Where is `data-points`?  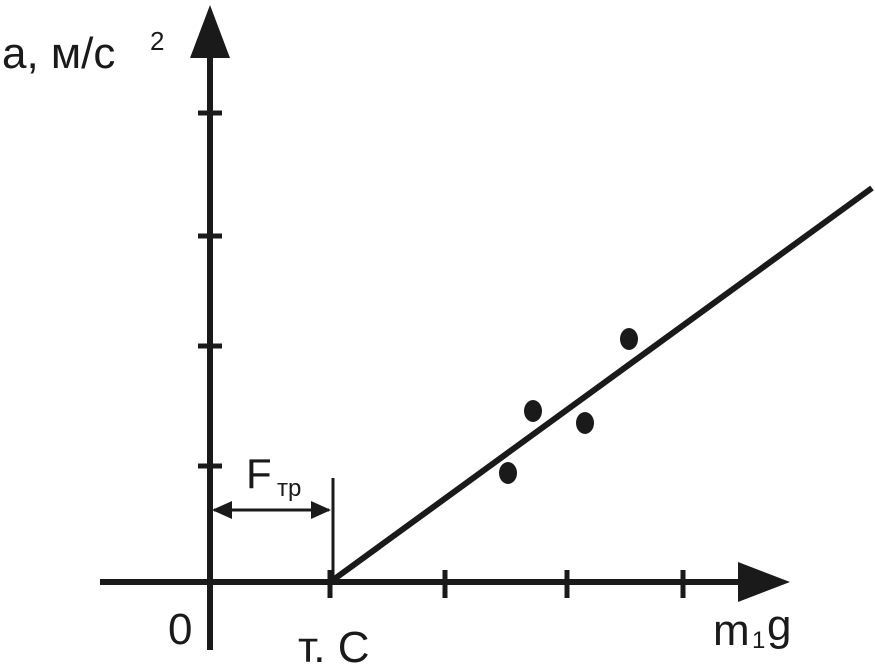 data-points is located at coordinates (568, 406).